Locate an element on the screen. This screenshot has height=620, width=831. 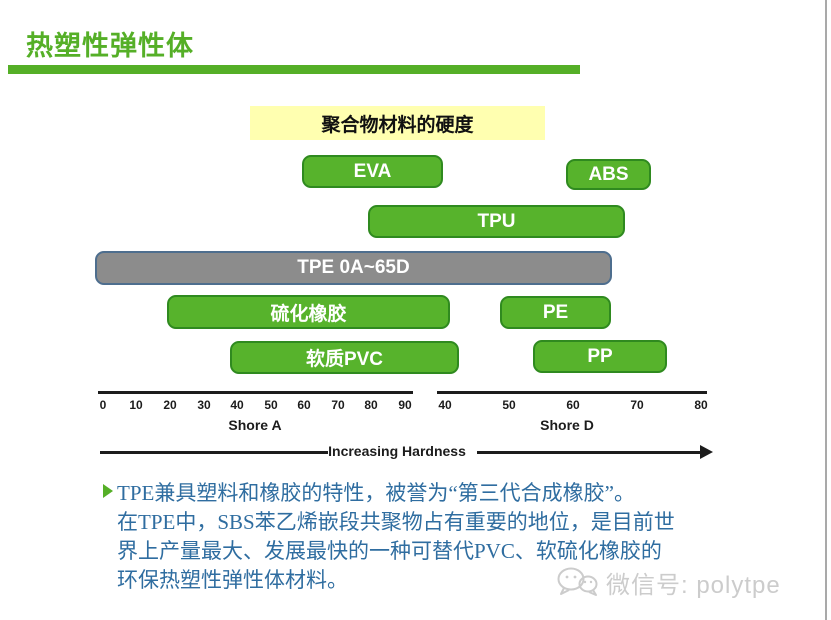
paragraph-line-2: 在TPE中，SBS苯乙烯嵌段共聚物占有重要的地位，是目前世 is located at coordinates (396, 522).